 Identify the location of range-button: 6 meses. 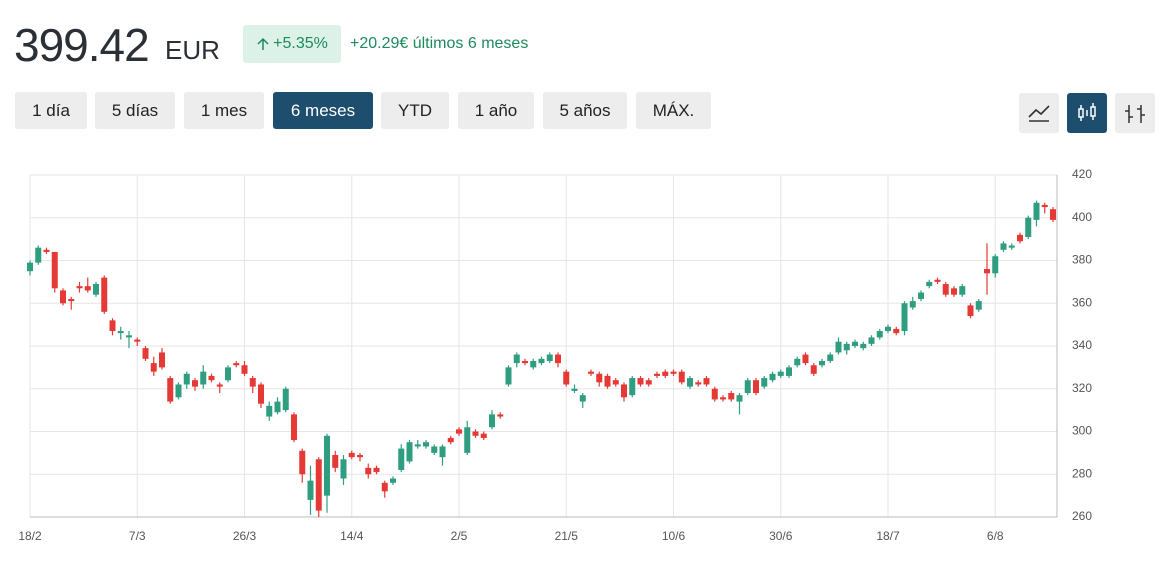
(323, 110).